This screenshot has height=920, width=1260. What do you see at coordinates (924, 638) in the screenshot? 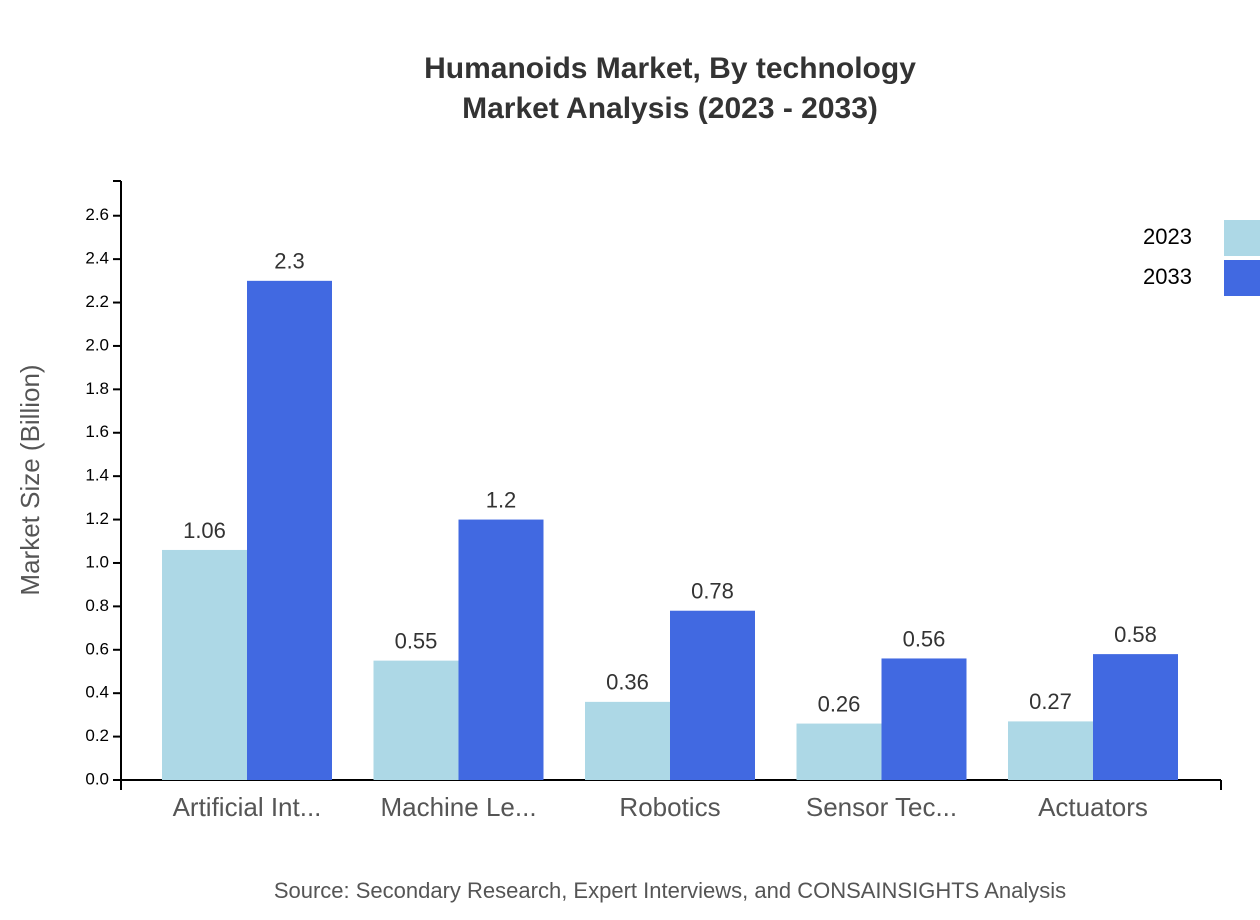
I see `value-label: 0.56` at bounding box center [924, 638].